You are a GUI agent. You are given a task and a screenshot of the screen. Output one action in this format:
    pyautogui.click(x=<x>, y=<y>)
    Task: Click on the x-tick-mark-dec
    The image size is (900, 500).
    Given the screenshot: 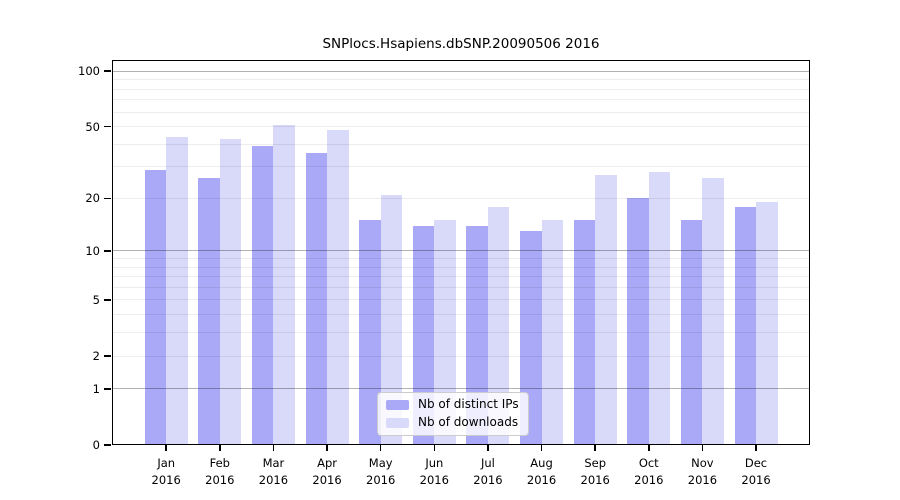 What is the action you would take?
    pyautogui.click(x=756, y=448)
    